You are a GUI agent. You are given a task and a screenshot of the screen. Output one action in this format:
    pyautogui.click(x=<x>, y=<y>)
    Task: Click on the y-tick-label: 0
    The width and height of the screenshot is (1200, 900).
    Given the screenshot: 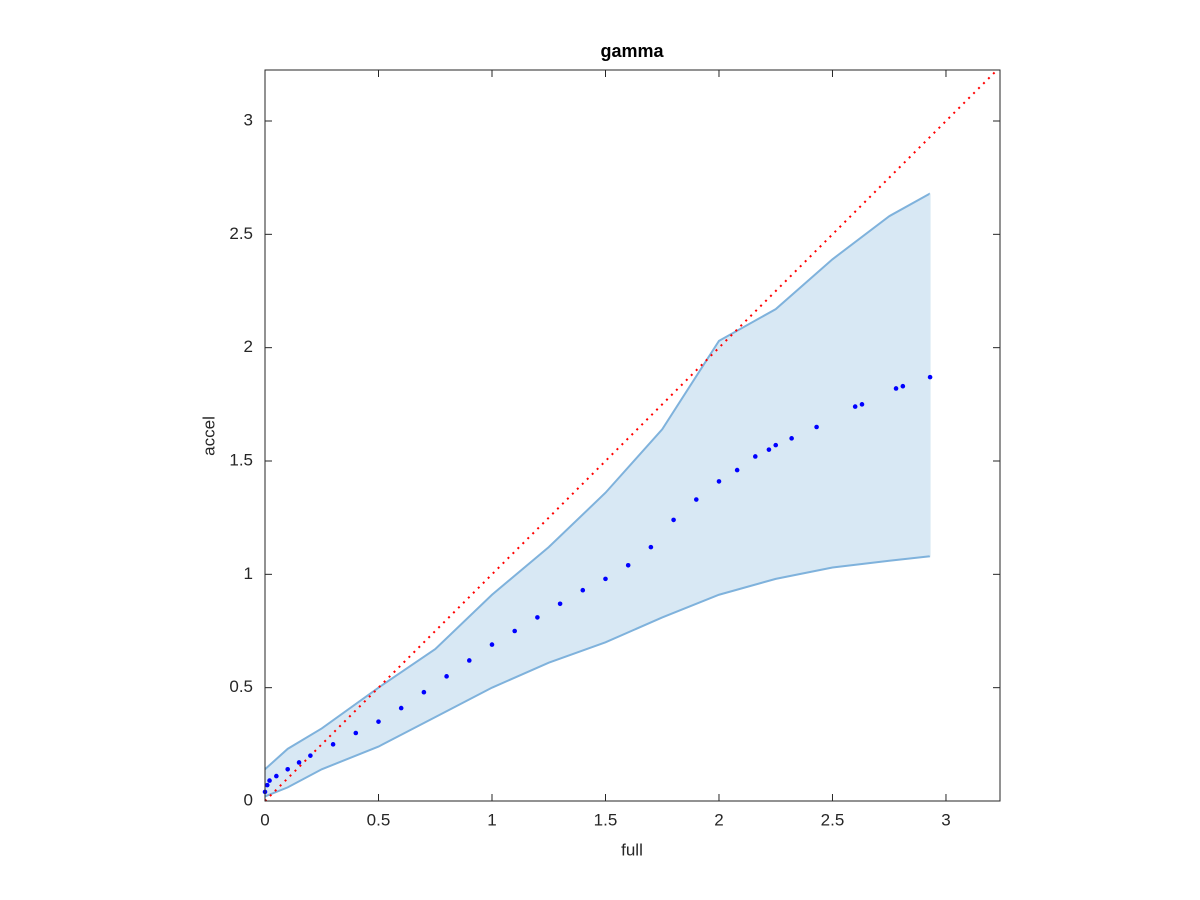 What is the action you would take?
    pyautogui.click(x=248, y=799)
    